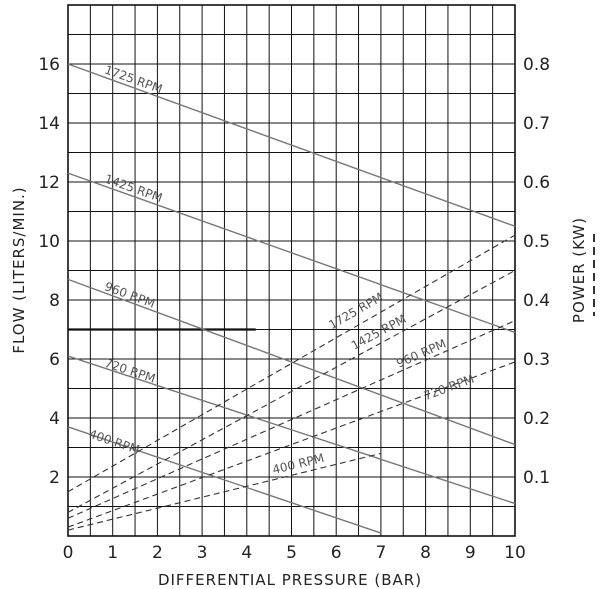 This screenshot has width=610, height=589. Describe the element at coordinates (536, 124) in the screenshot. I see `y2-tick-label: 0.7` at that location.